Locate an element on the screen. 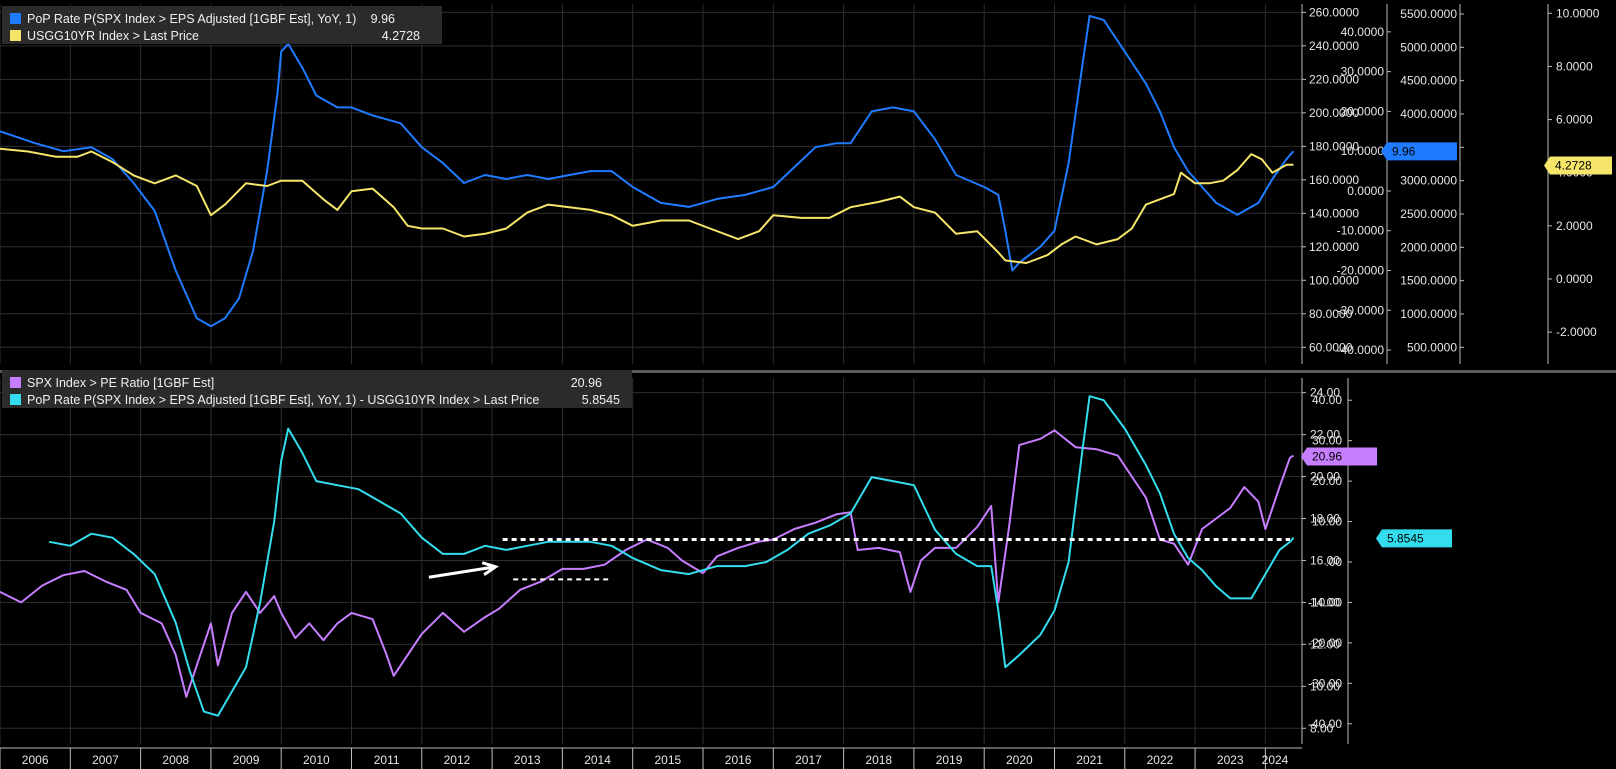  tick-label-bottom-axis1: 8.00 is located at coordinates (1322, 728).